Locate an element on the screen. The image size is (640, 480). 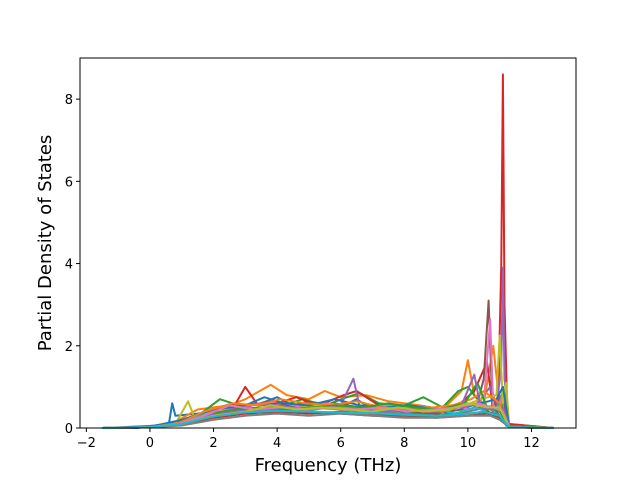
y-tick-label: 2 is located at coordinates (69, 347).